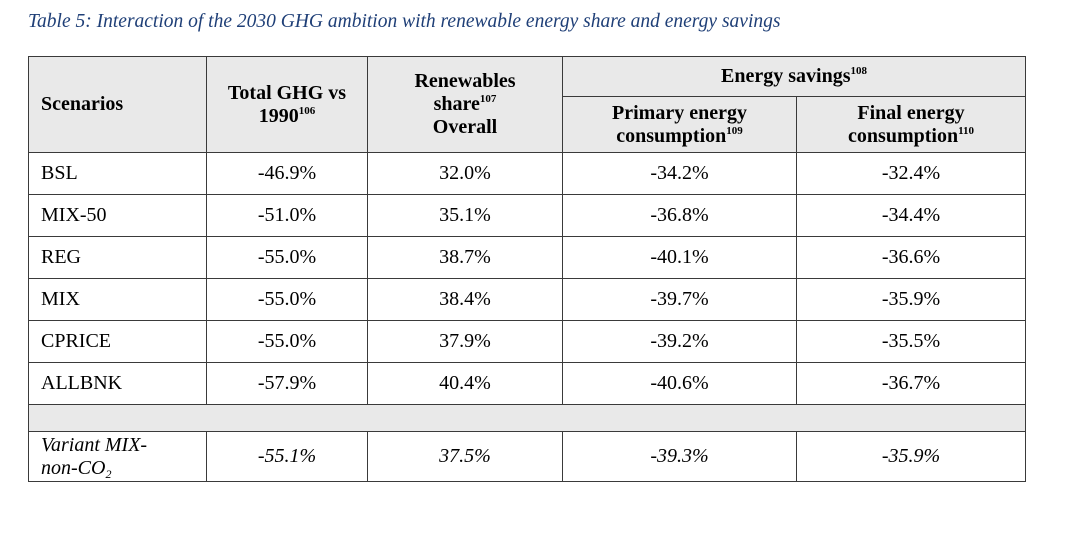  What do you see at coordinates (911, 456) in the screenshot?
I see `cell-variant-final-energy: -35.9%` at bounding box center [911, 456].